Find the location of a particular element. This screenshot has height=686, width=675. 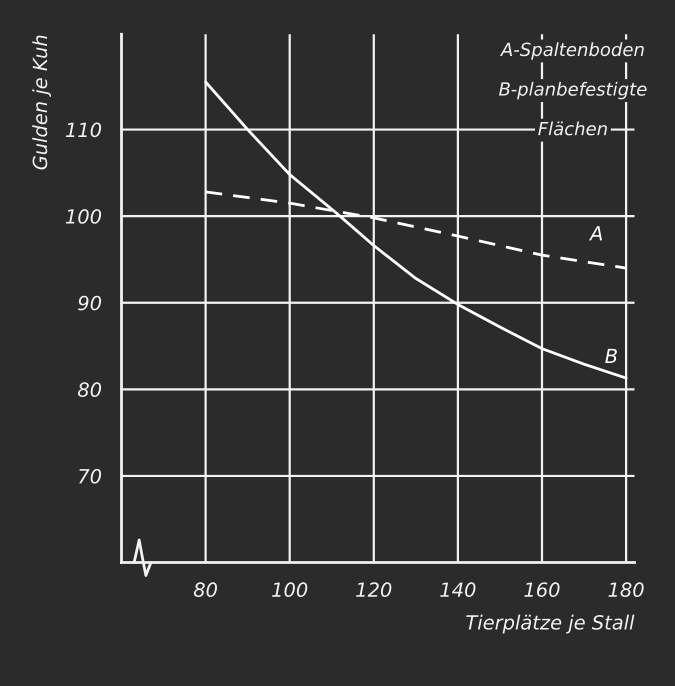

x-tick-label: 160 is located at coordinates (542, 590).